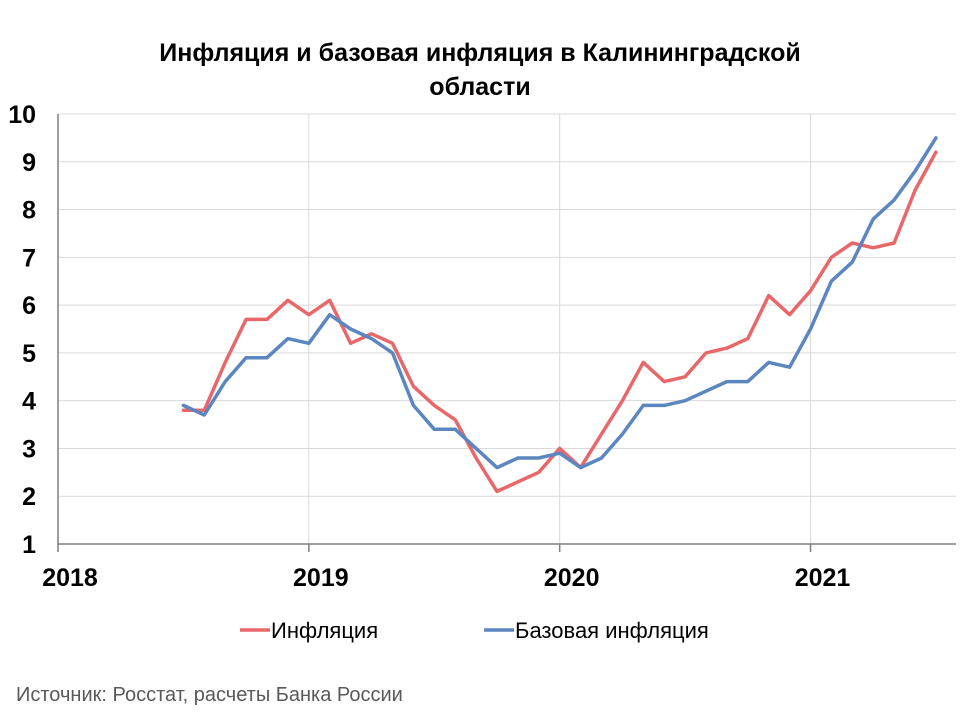 This screenshot has height=720, width=960. I want to click on legend-label-1: Инфляция, so click(324, 630).